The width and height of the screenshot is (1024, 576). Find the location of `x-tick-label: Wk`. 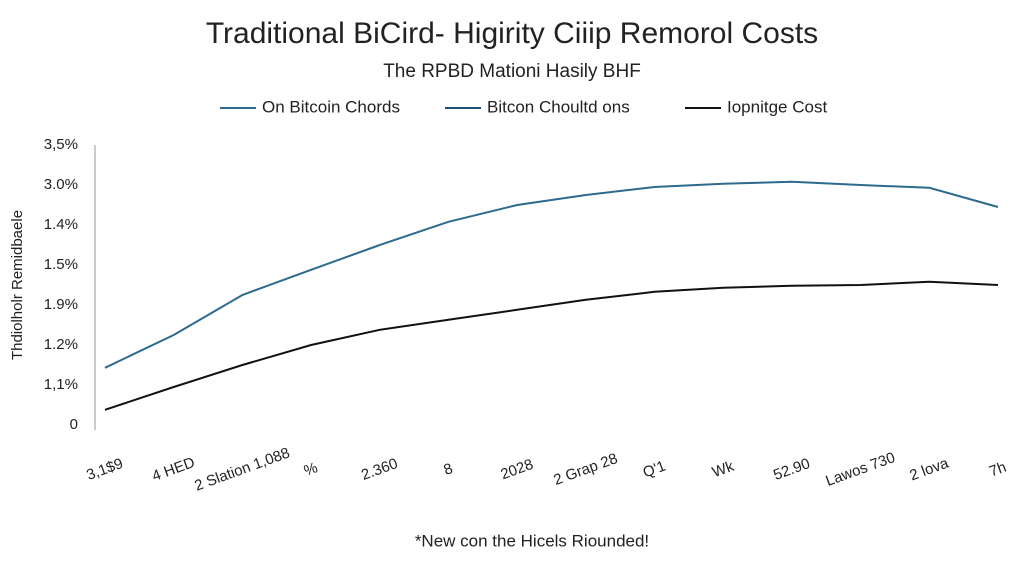

x-tick-label: Wk is located at coordinates (723, 470).